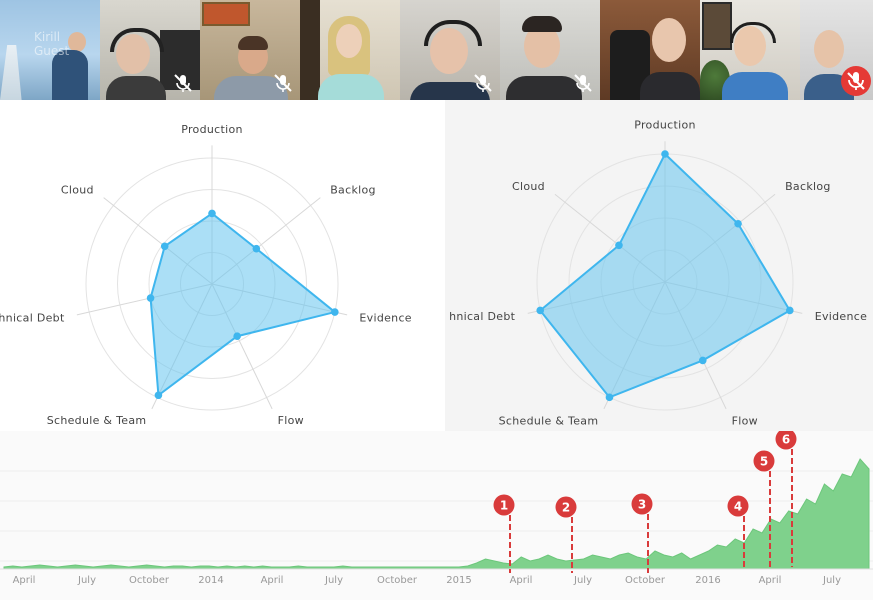 This screenshot has width=873, height=604. I want to click on milestone-marker-number: 2, so click(566, 508).